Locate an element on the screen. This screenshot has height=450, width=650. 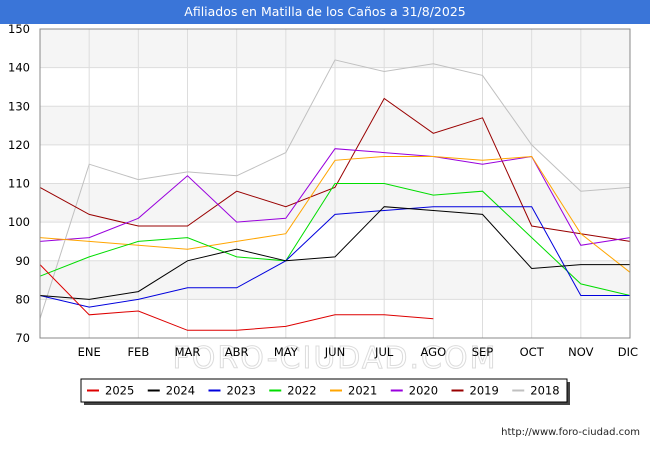
x-tick-label: FEB is located at coordinates (138, 352).